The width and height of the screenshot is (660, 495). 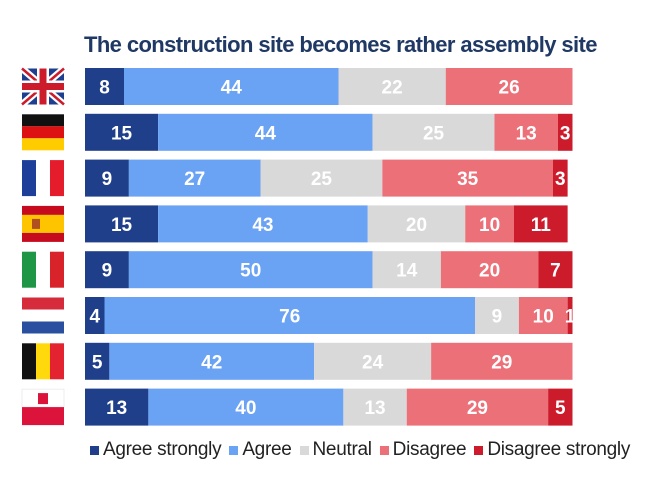 I want to click on bar-row: 13 40 13 29 5, so click(x=329, y=407).